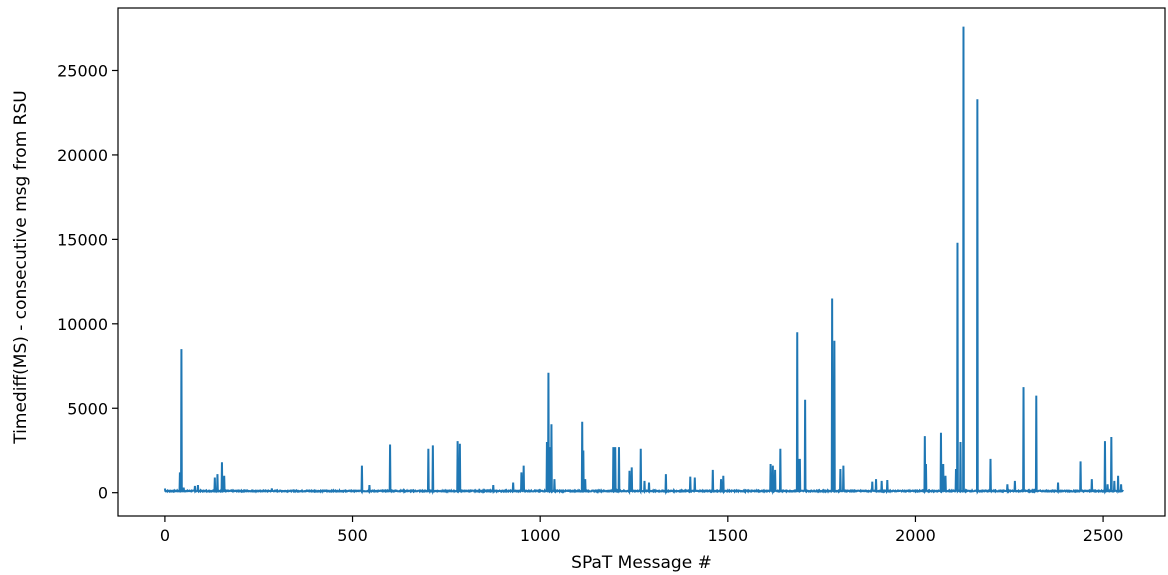 The image size is (1168, 575). I want to click on y-tick-label: 20000, so click(82, 155).